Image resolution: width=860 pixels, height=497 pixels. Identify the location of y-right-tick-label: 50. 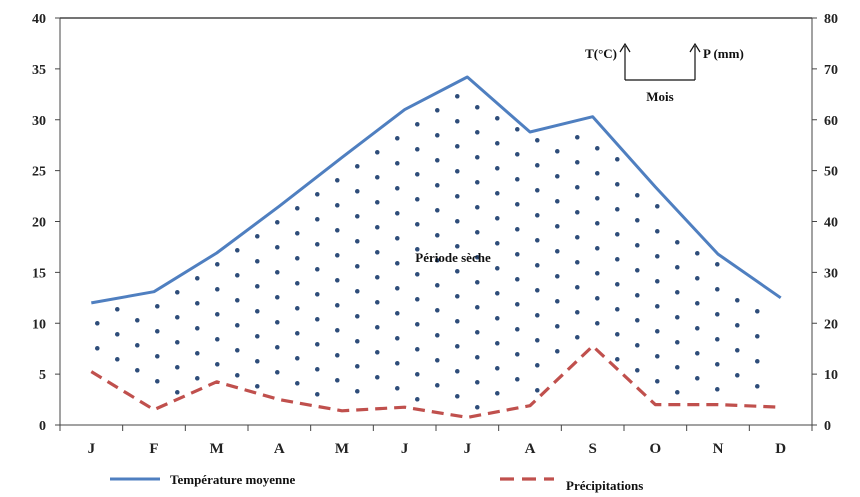
(831, 172).